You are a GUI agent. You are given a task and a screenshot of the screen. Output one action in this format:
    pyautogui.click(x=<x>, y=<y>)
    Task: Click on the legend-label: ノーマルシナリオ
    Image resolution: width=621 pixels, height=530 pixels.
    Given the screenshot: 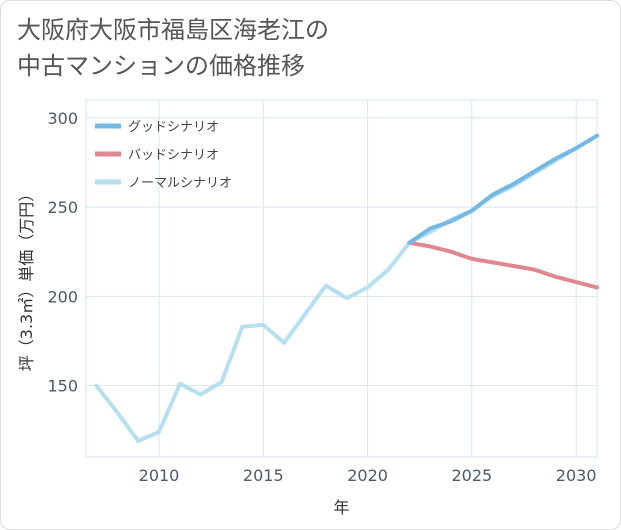 What is the action you would take?
    pyautogui.click(x=180, y=183)
    